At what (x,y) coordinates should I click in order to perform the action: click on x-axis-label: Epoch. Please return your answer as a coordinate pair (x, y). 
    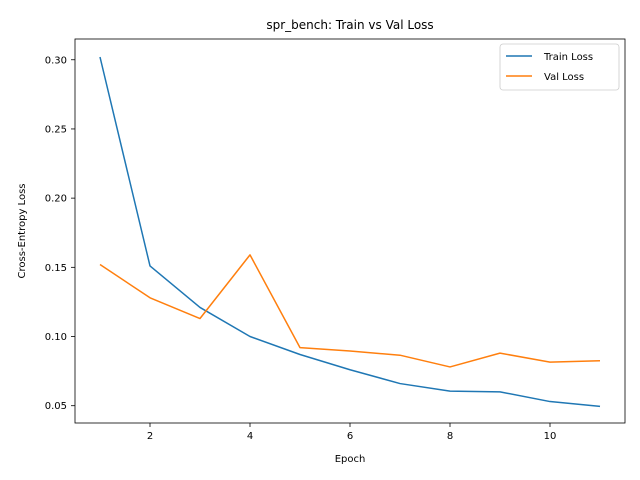
    Looking at the image, I should click on (350, 459).